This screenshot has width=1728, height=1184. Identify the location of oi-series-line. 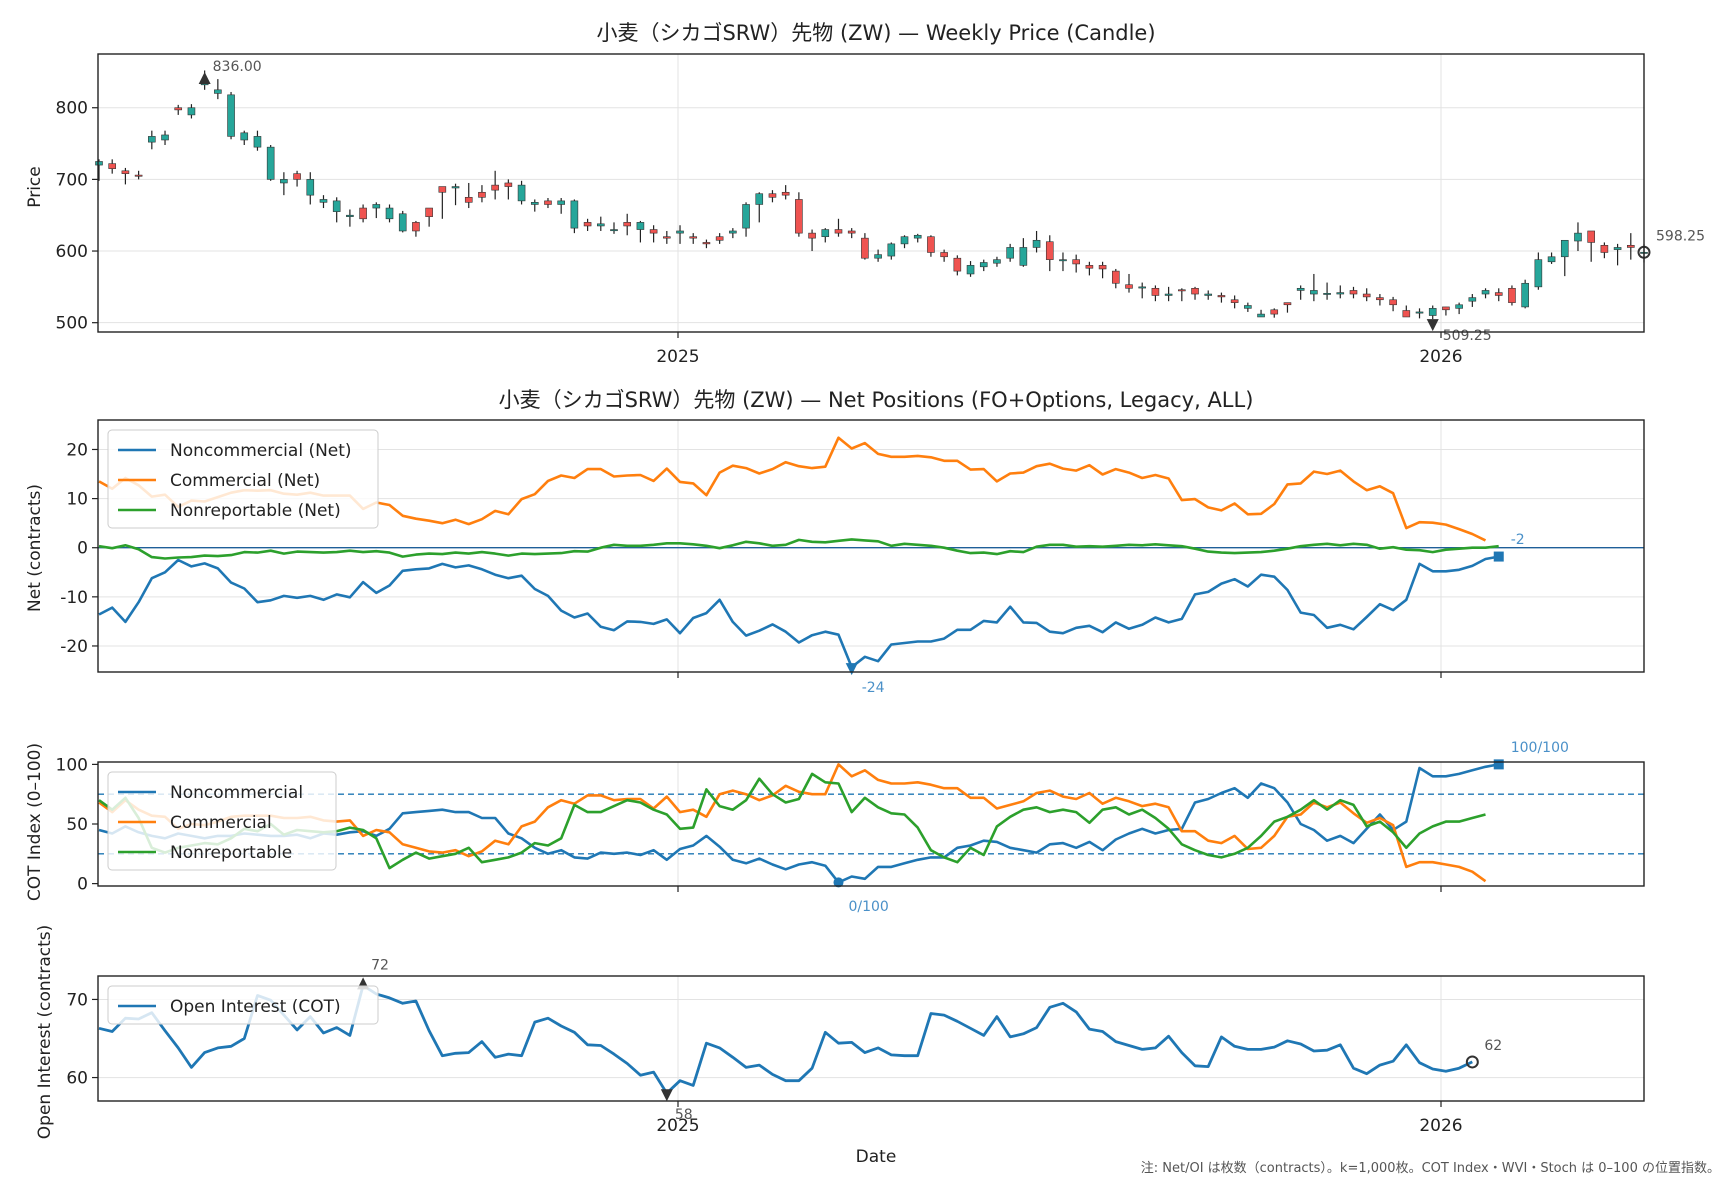
(785, 1039).